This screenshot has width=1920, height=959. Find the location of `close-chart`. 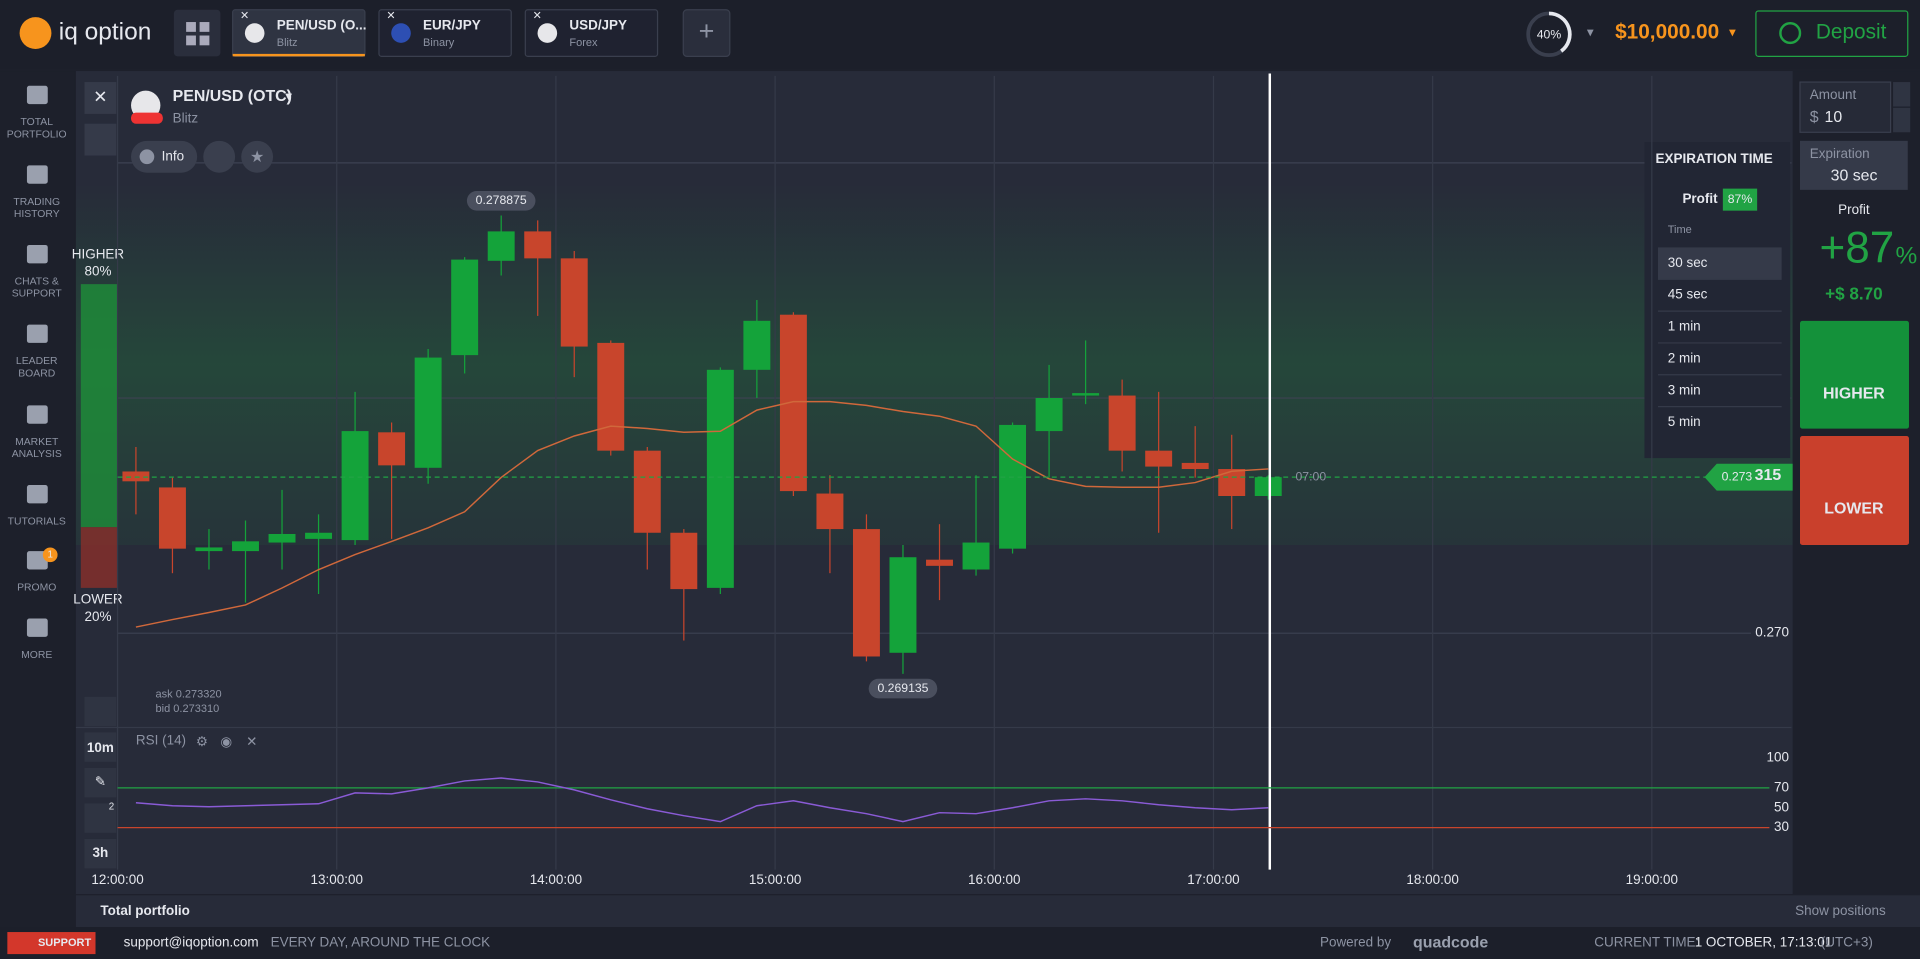

close-chart is located at coordinates (100, 98).